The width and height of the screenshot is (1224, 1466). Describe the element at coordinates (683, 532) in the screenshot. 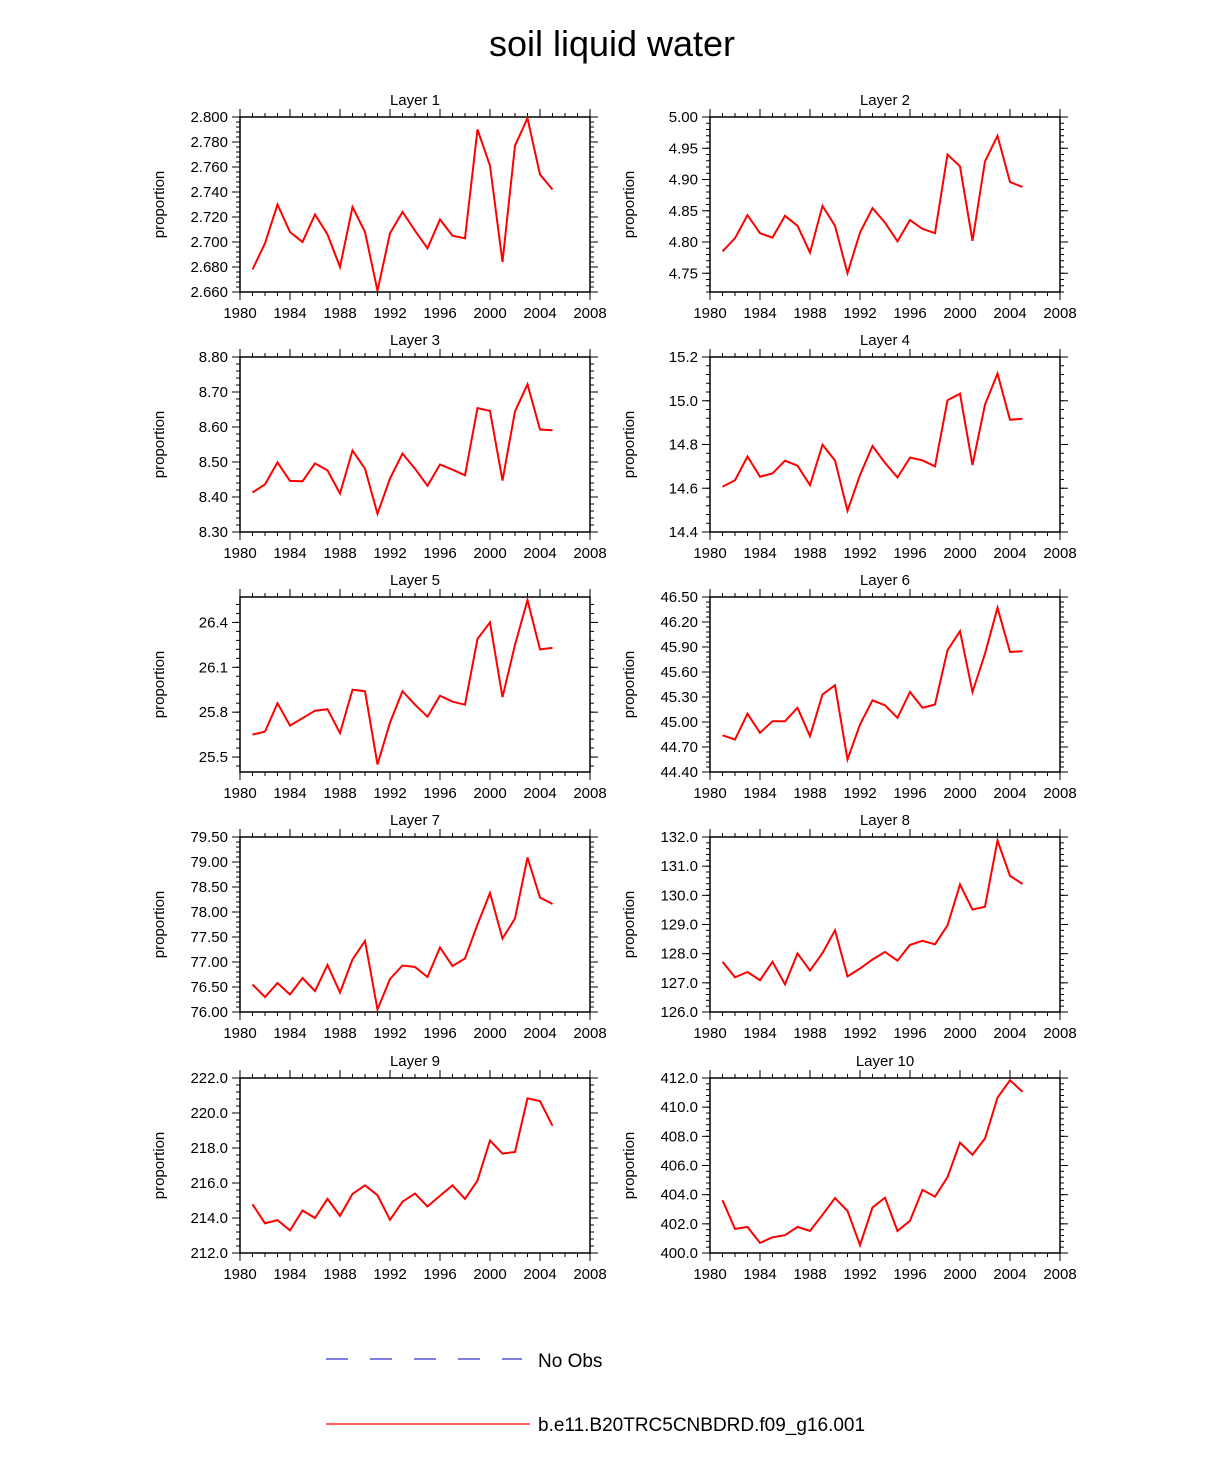

I see `y-tick-label: 14.4` at that location.